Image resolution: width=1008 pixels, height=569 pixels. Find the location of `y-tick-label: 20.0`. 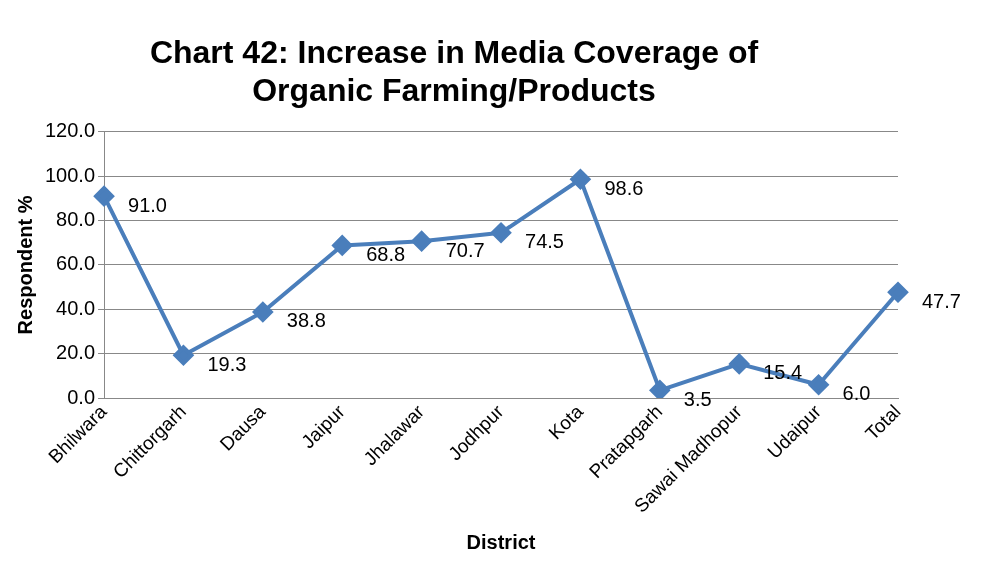

y-tick-label: 20.0 is located at coordinates (76, 352).